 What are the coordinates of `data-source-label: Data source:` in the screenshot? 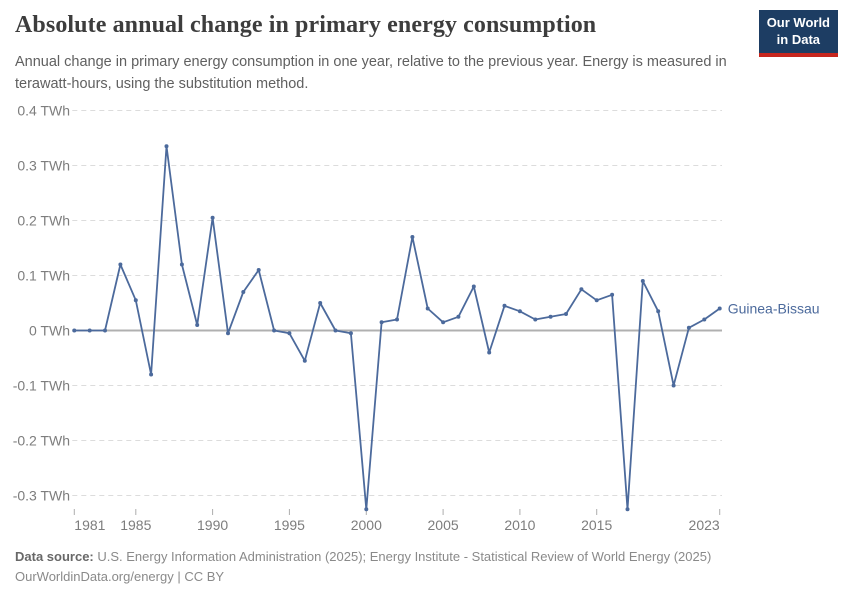 It's located at (54, 556).